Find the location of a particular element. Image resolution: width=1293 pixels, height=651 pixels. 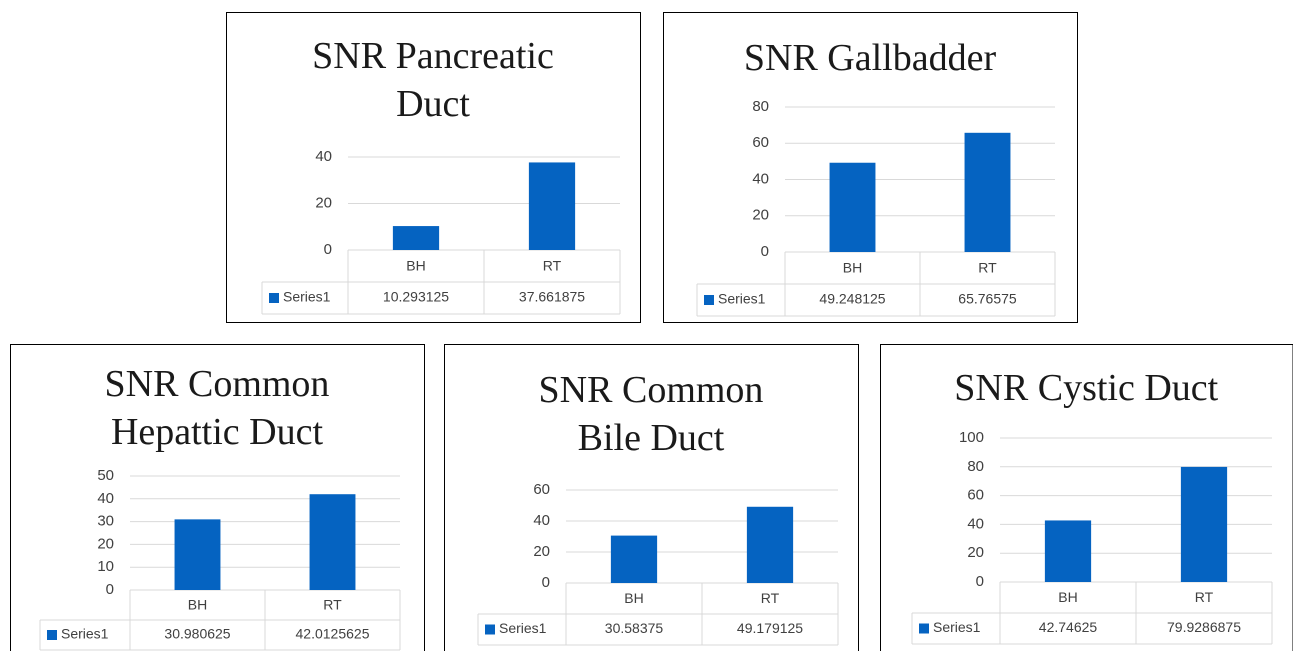

table-value: 42.74625 is located at coordinates (1068, 627).